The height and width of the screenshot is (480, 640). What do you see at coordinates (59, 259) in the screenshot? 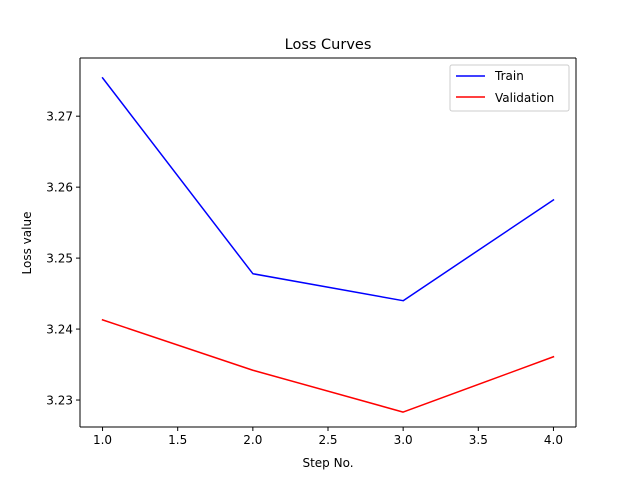
I see `y-tick-label: 3.25` at bounding box center [59, 259].